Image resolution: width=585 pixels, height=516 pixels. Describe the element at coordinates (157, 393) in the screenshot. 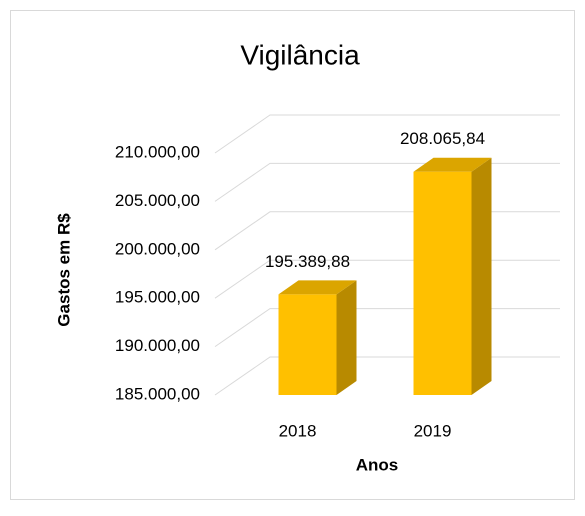

I see `y-tick-label: 185.000,00` at that location.